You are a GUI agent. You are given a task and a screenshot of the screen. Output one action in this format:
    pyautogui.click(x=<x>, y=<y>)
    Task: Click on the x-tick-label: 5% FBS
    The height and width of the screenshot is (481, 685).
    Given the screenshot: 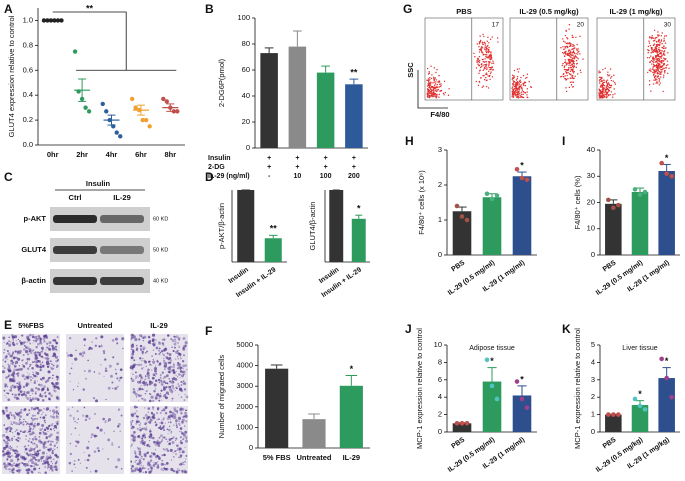 What is the action you would take?
    pyautogui.click(x=277, y=457)
    